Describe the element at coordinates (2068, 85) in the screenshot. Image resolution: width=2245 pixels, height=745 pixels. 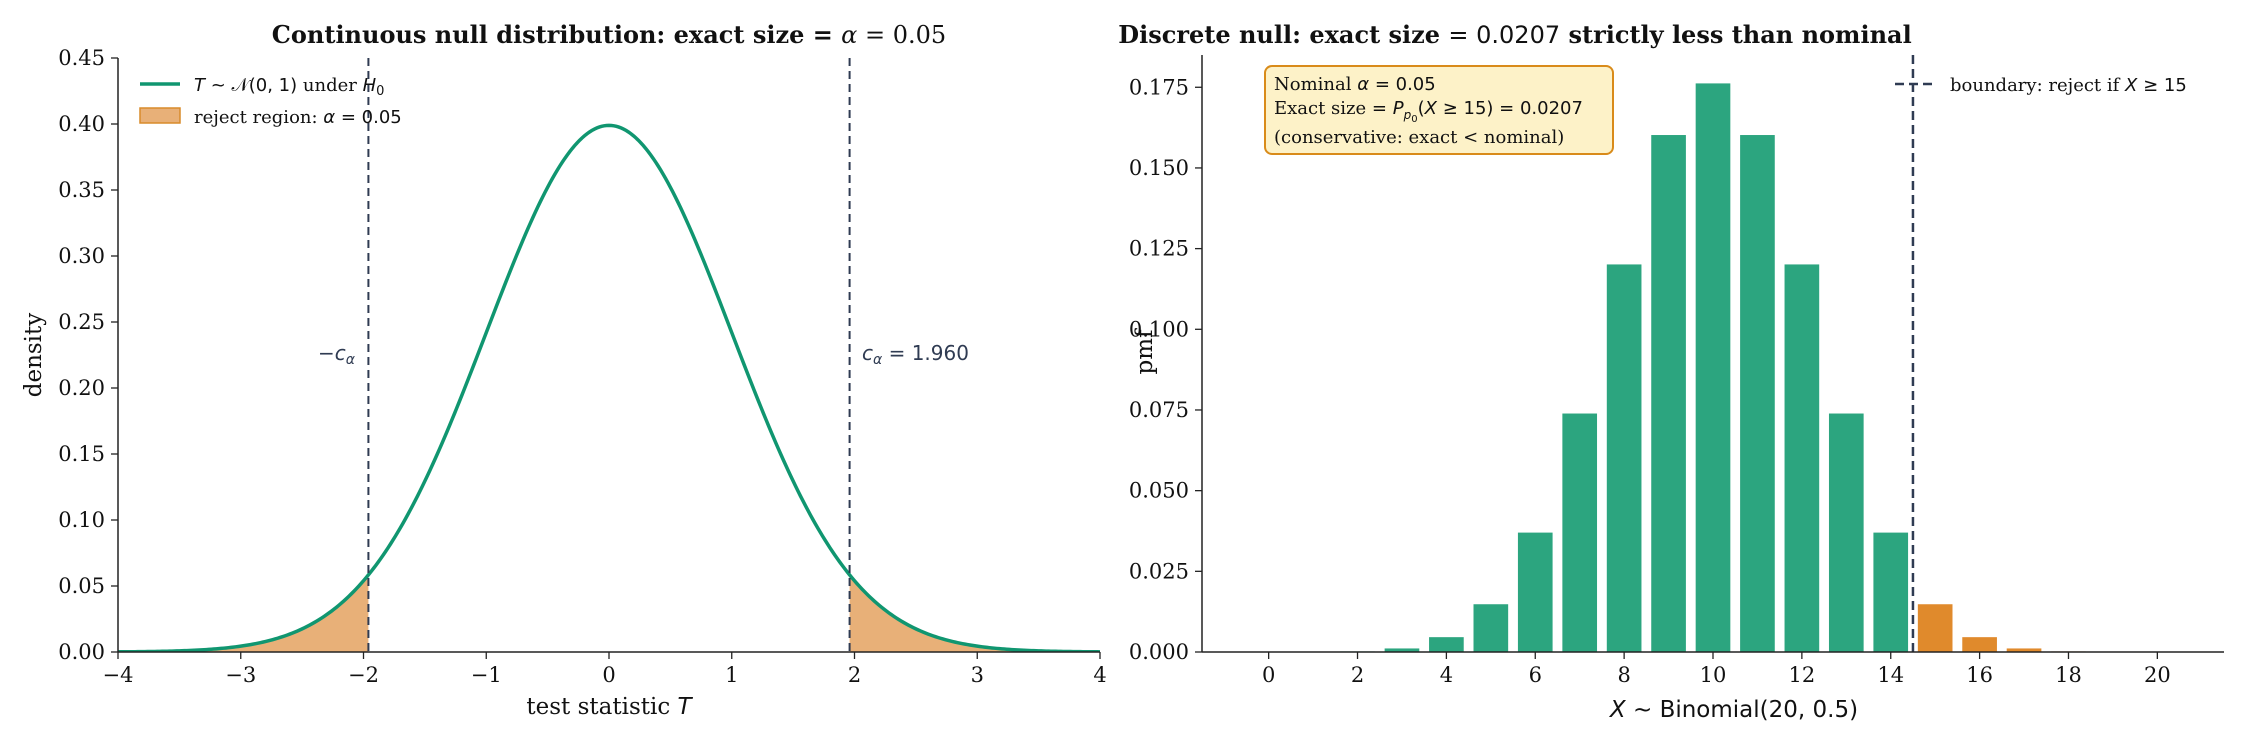
I see `legend-boundary-label: boundary: reject if X ≥ 15` at that location.